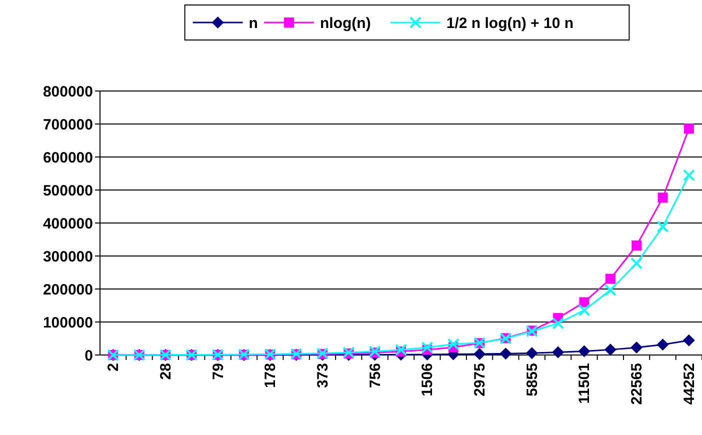  I want to click on x-tick-label: 178, so click(271, 375).